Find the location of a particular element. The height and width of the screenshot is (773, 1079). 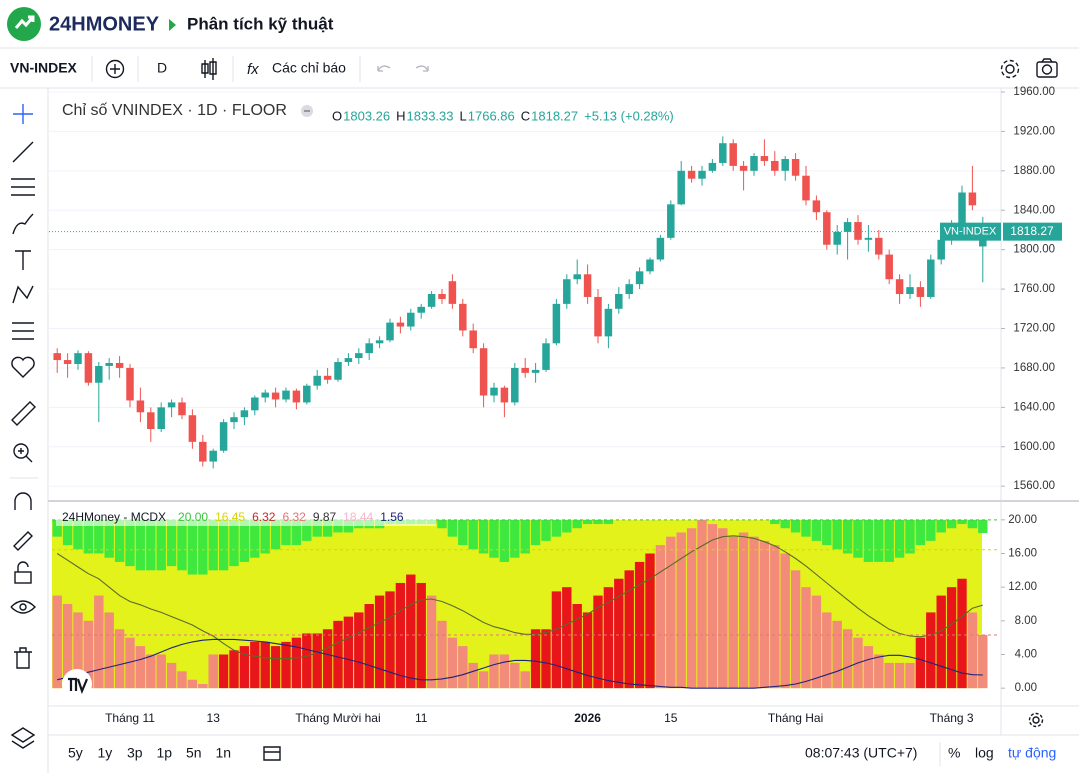

indicators-button: Các chỉ báo is located at coordinates (309, 68).